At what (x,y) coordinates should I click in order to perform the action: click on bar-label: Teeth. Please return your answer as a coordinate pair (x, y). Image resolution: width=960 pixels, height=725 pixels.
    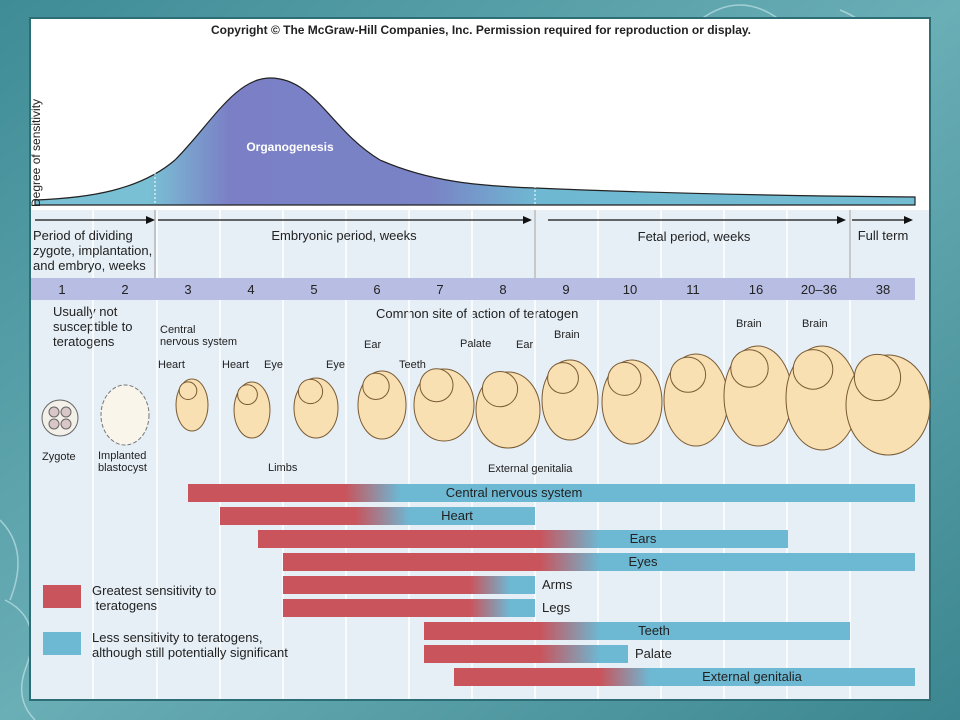
    Looking at the image, I should click on (654, 630).